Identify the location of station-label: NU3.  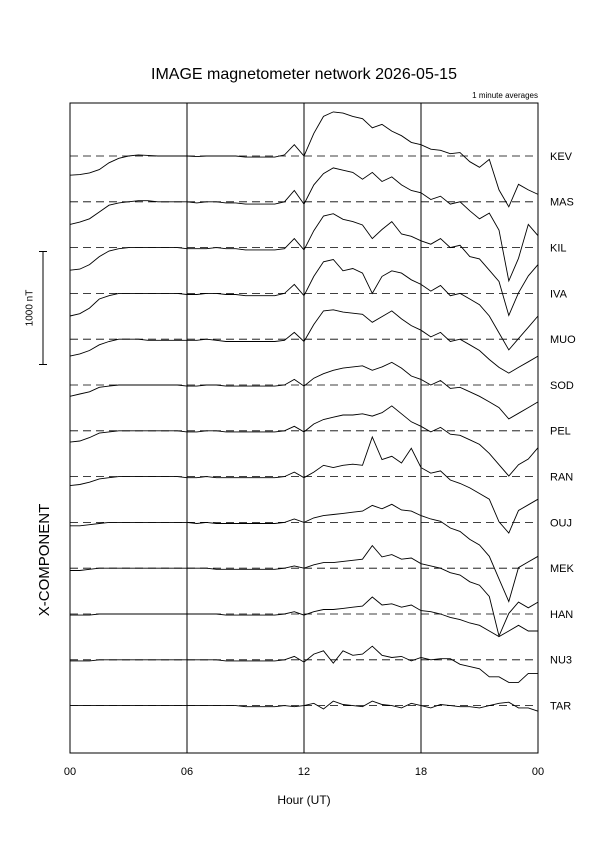
(561, 661).